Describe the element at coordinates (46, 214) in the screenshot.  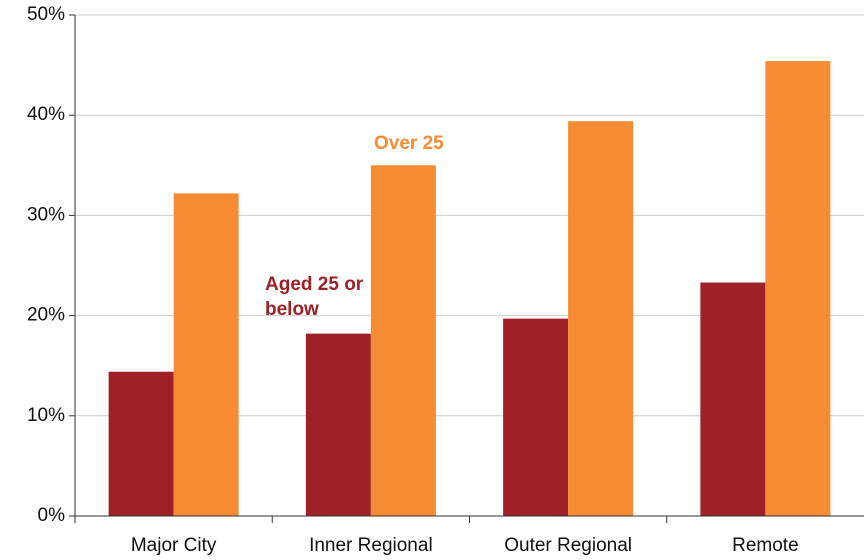
I see `y-tick-label: 30%` at that location.